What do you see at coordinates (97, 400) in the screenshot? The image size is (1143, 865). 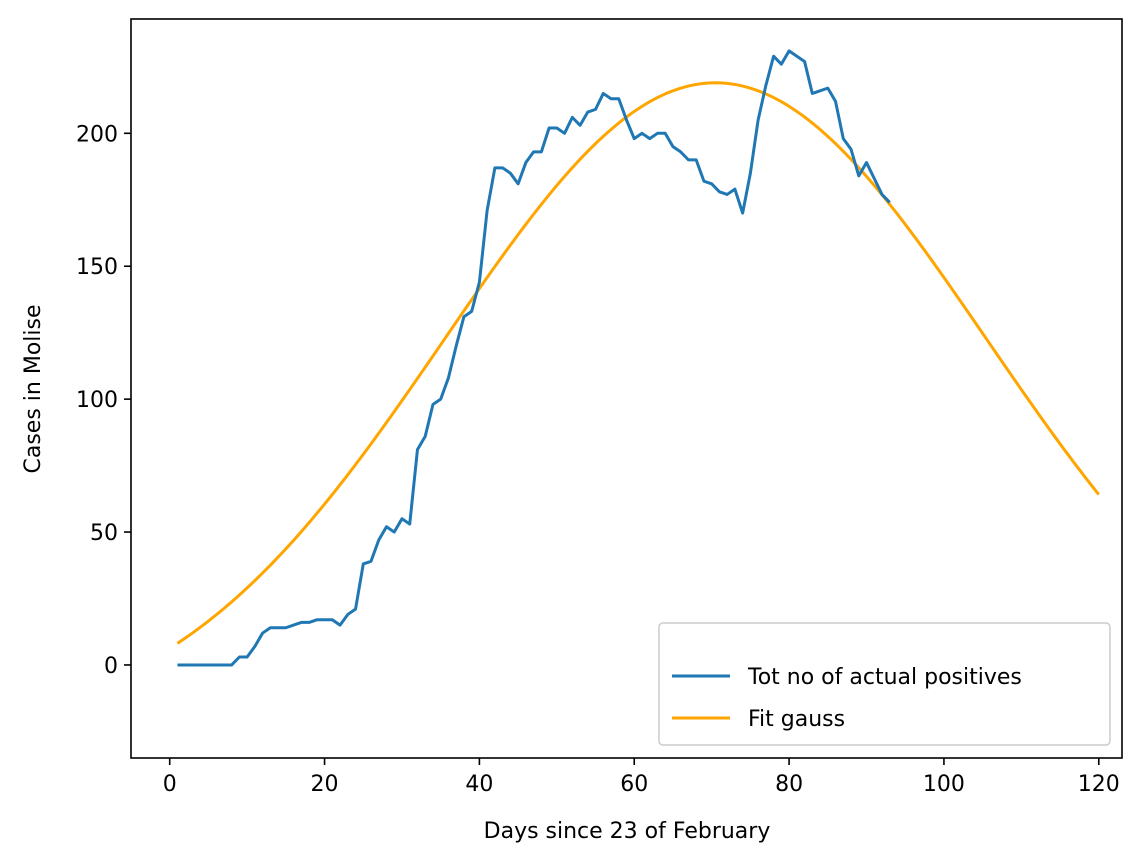 I see `y-tick-label: 100` at bounding box center [97, 400].